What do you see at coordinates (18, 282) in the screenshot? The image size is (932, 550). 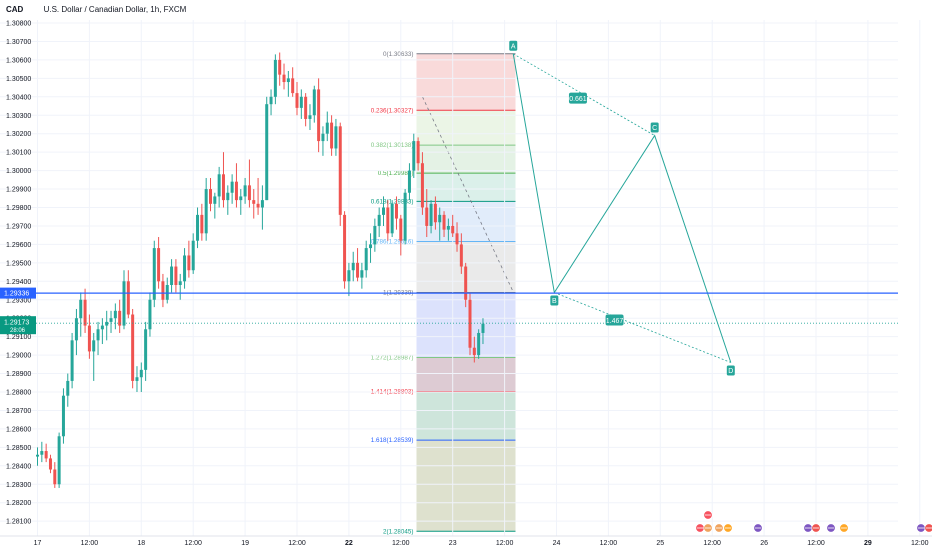 I see `price-tick-label: 1.29400` at bounding box center [18, 282].